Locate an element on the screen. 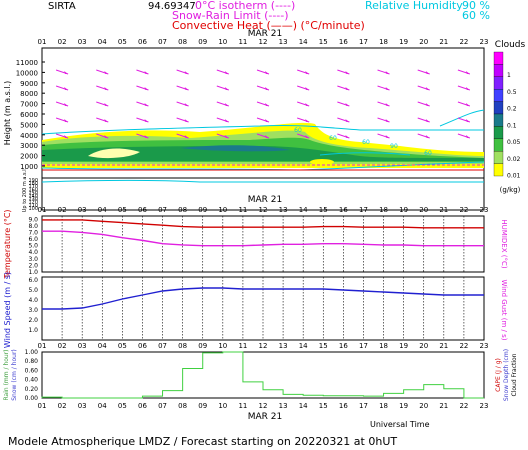 The width and height of the screenshot is (528, 450). hour-low-08: 08 is located at coordinates (182, 346).